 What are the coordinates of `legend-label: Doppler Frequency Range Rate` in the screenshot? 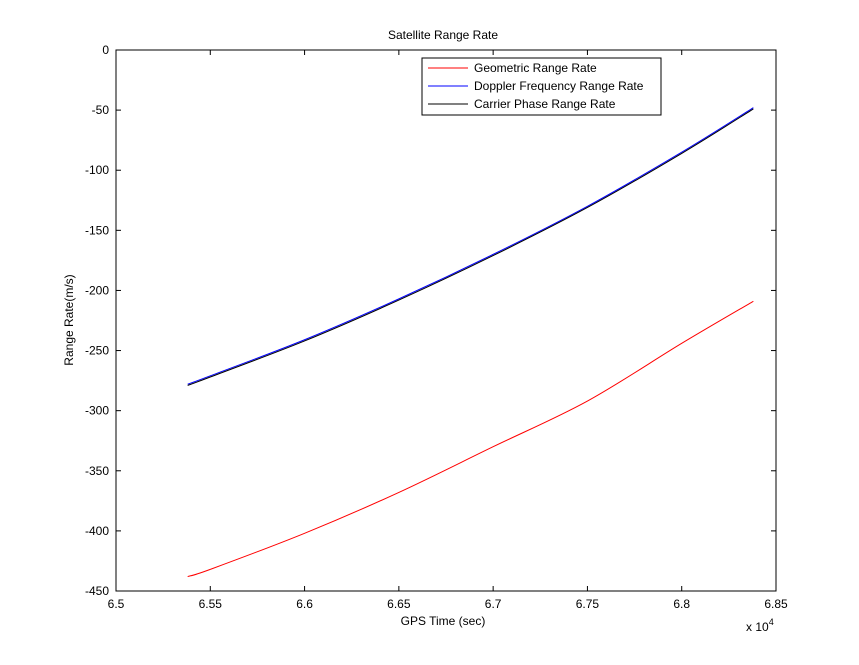 It's located at (559, 86).